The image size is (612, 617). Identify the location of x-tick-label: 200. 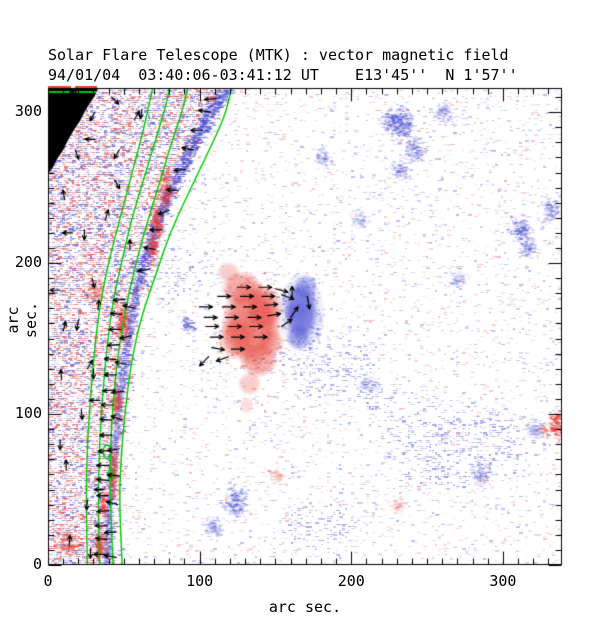
(351, 581).